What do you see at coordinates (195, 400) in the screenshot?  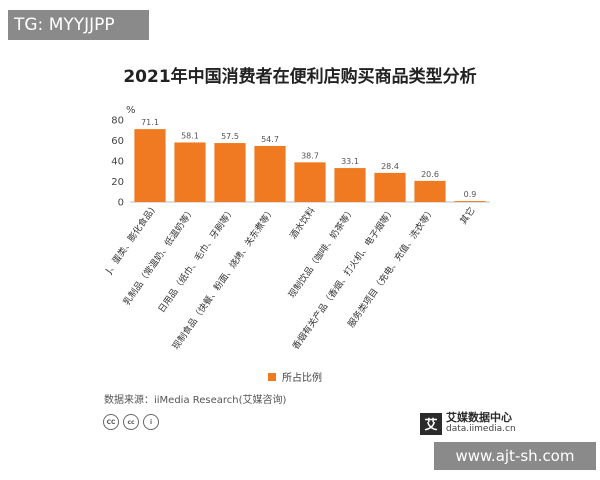 I see `source-note: 数据来源：iiMedia Research(艾媒咨询)` at bounding box center [195, 400].